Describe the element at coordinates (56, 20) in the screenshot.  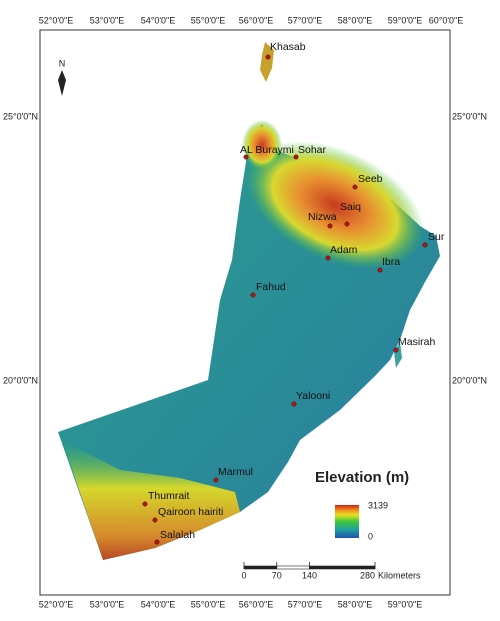
I see `top-lon-label: 52°0'0"E` at that location.